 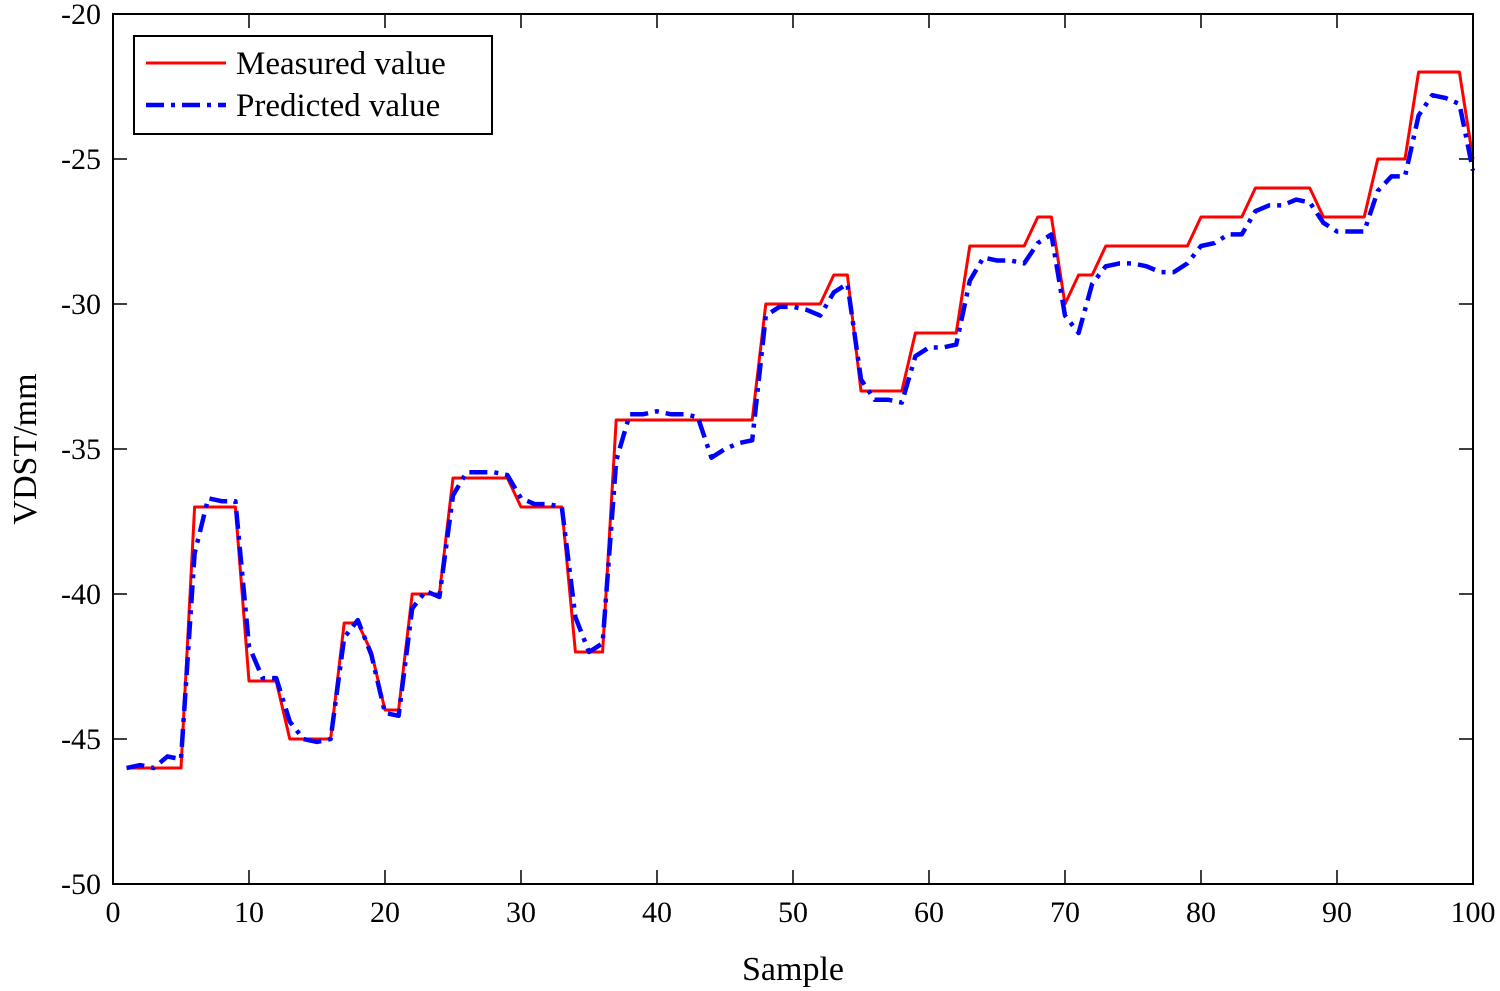 I want to click on x-tick-label: 10, so click(x=249, y=912).